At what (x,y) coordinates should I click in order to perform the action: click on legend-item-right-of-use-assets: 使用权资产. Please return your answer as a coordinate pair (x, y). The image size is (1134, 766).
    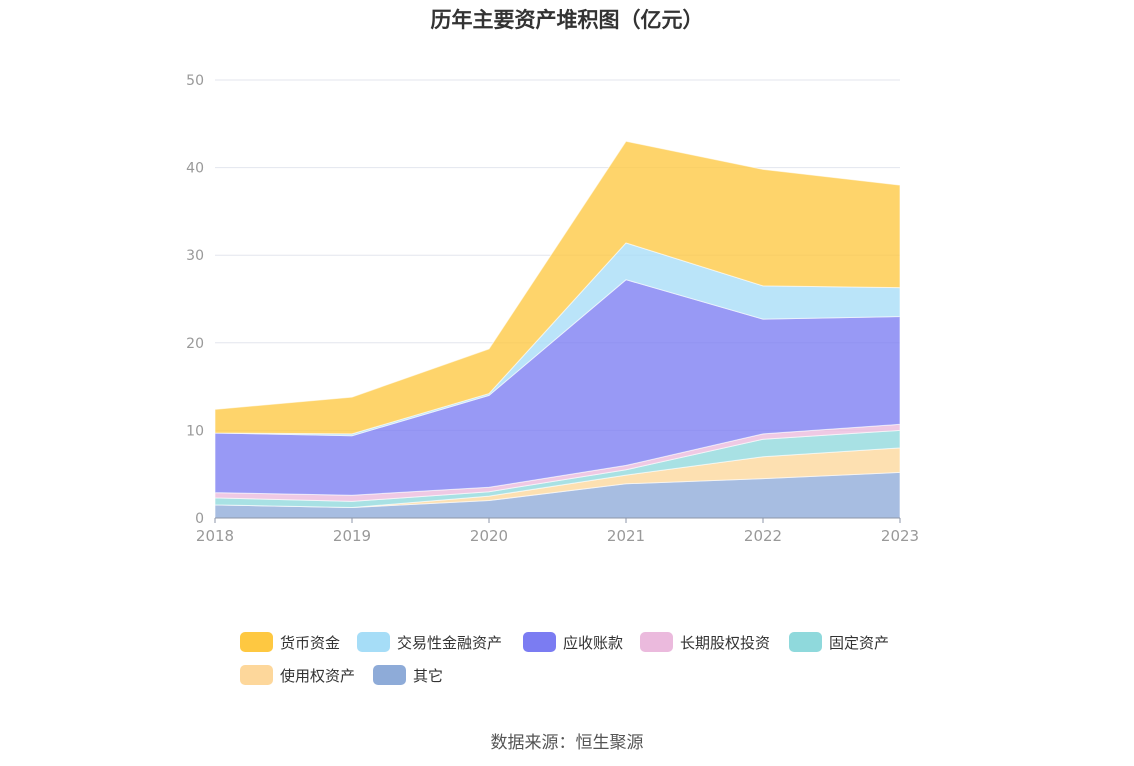
    Looking at the image, I should click on (297, 675).